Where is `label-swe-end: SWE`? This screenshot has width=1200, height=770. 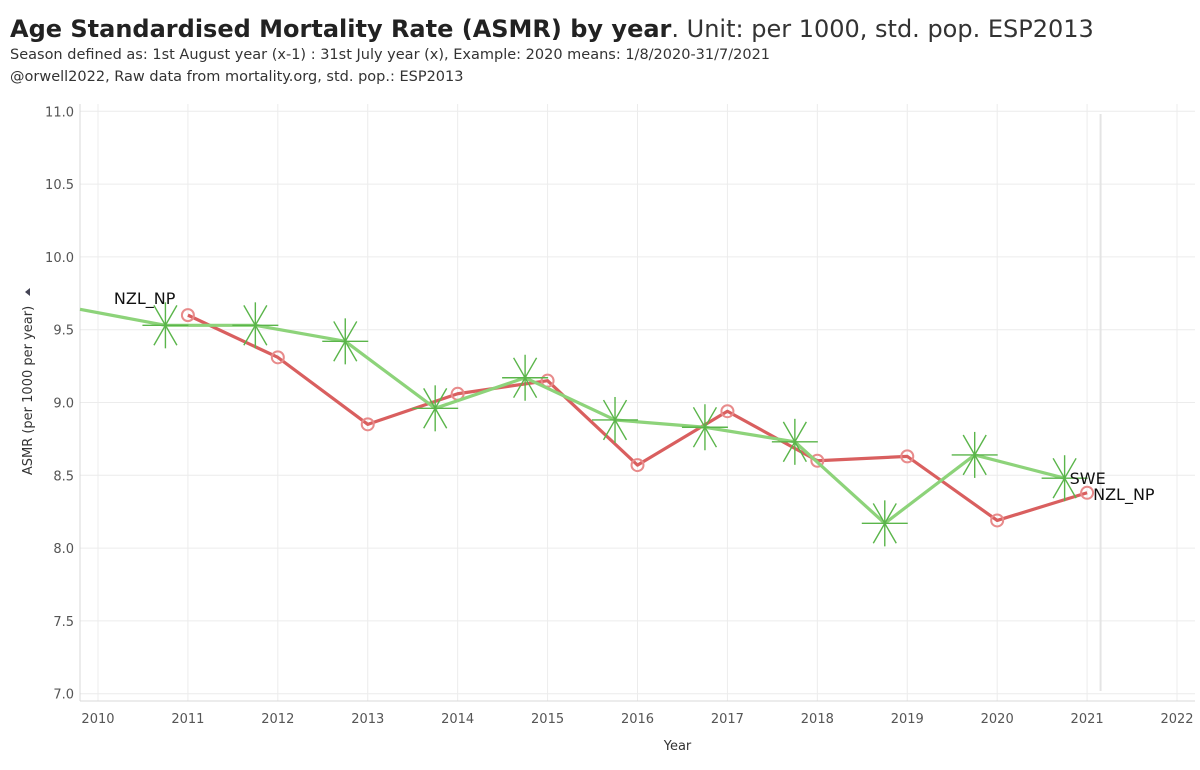 label-swe-end: SWE is located at coordinates (1088, 478).